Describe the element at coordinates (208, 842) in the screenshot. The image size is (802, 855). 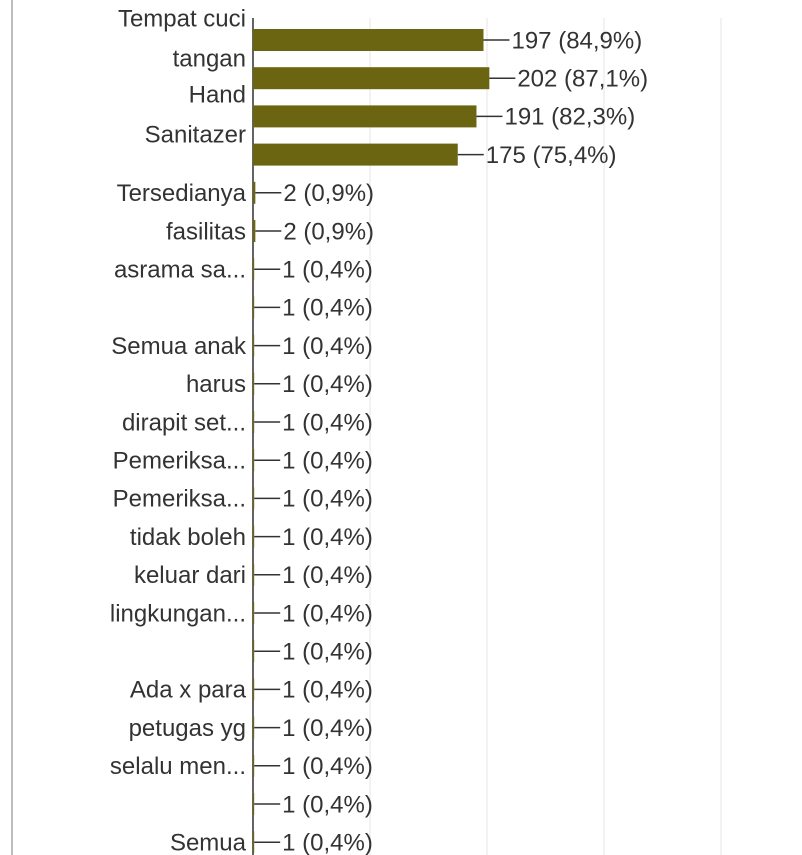
I see `category-label: Semua` at that location.